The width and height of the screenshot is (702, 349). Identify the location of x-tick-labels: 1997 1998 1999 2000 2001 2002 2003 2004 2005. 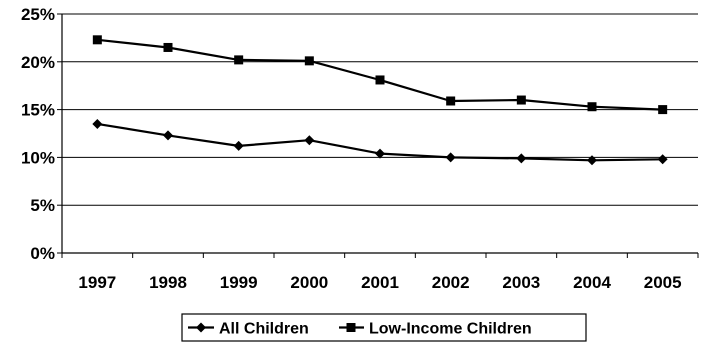
(379, 282).